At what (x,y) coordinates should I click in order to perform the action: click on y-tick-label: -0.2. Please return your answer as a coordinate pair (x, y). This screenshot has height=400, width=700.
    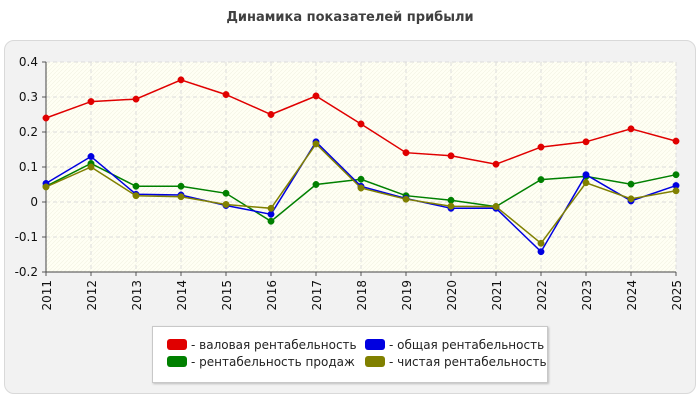
    Looking at the image, I should click on (26, 272).